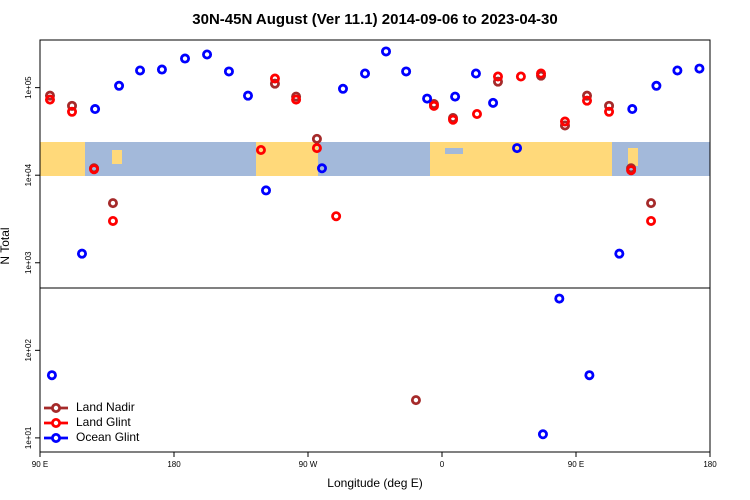 The width and height of the screenshot is (750, 500). What do you see at coordinates (28, 437) in the screenshot?
I see `y-tick-label: 1e+01` at bounding box center [28, 437].